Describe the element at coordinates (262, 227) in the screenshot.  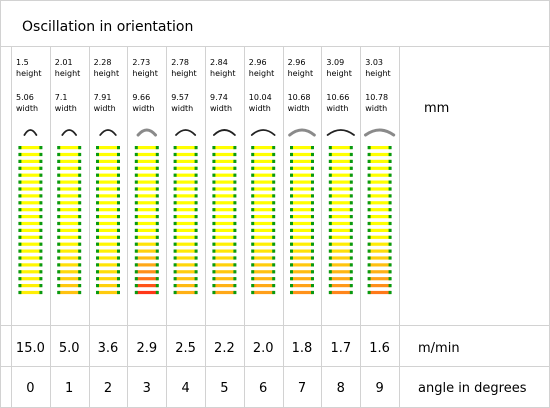
I see `column-6: 2.96 height 10.04 width 2.0 6` at that location.